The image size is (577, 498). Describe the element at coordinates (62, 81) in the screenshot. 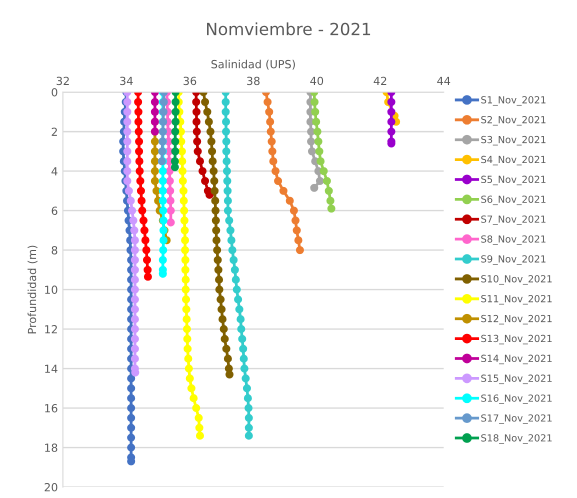

I see `x-tick-label: 32` at that location.